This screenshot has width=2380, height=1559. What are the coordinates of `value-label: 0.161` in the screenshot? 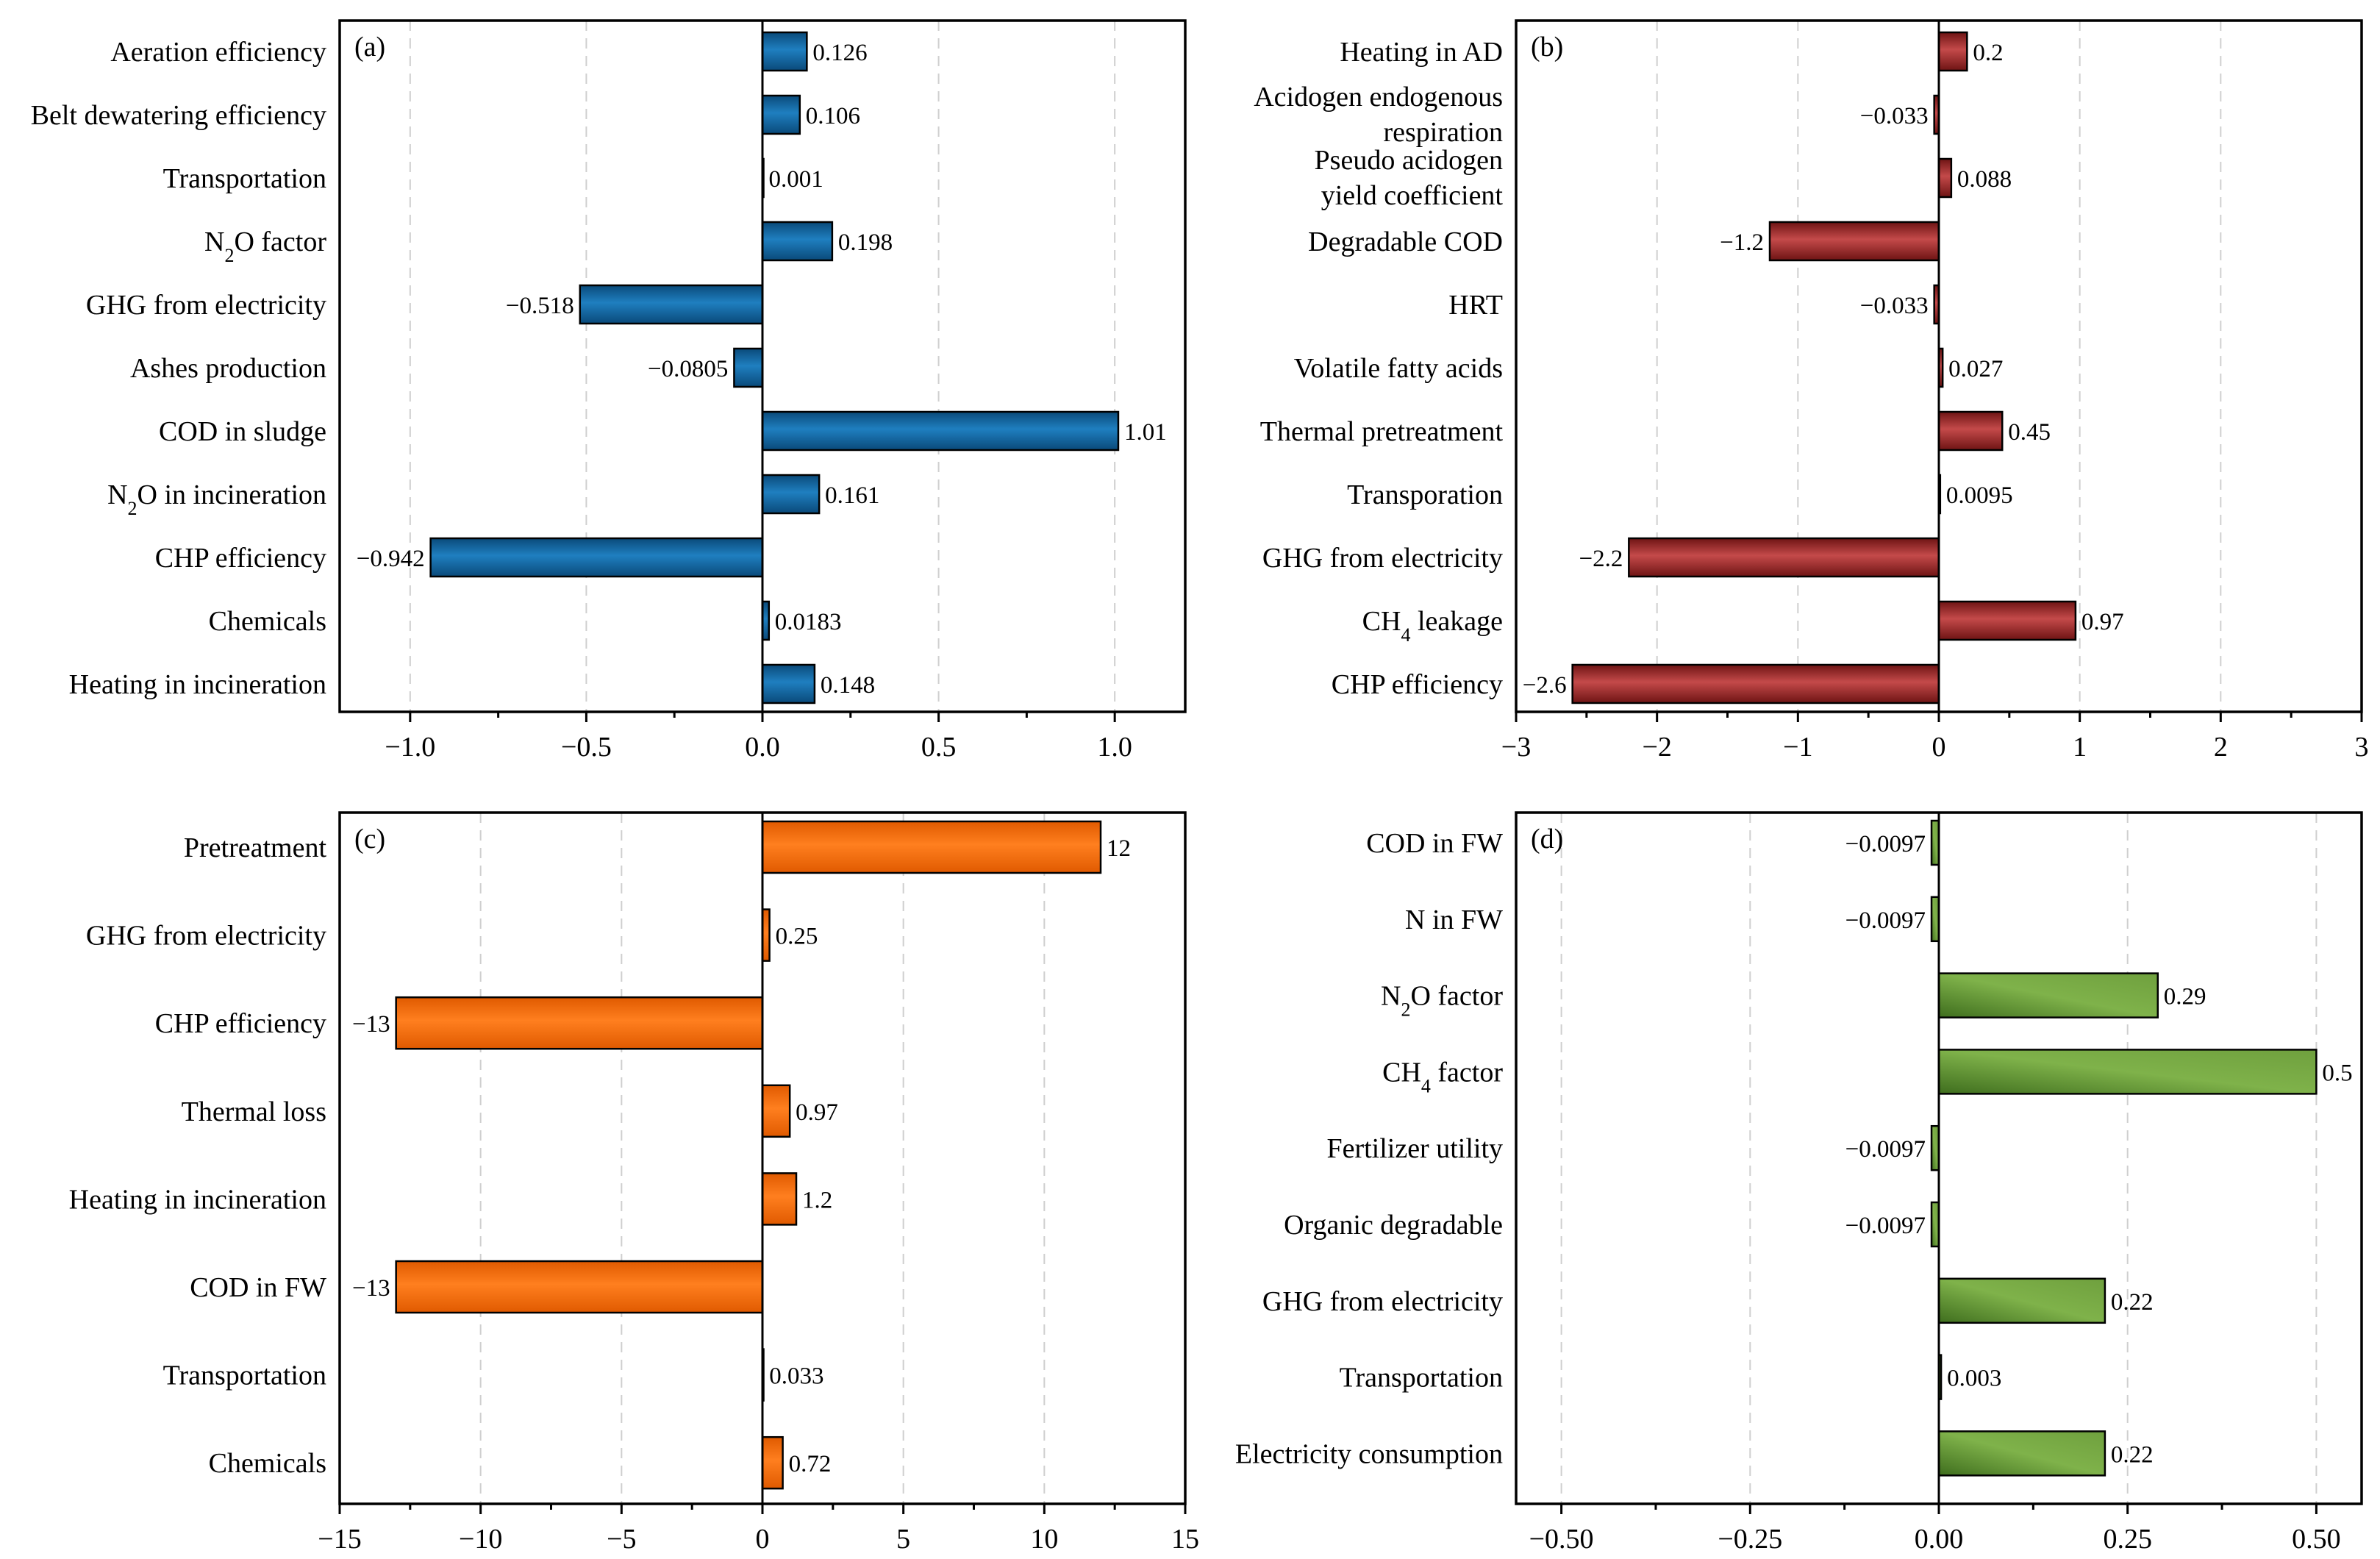 It's located at (852, 496).